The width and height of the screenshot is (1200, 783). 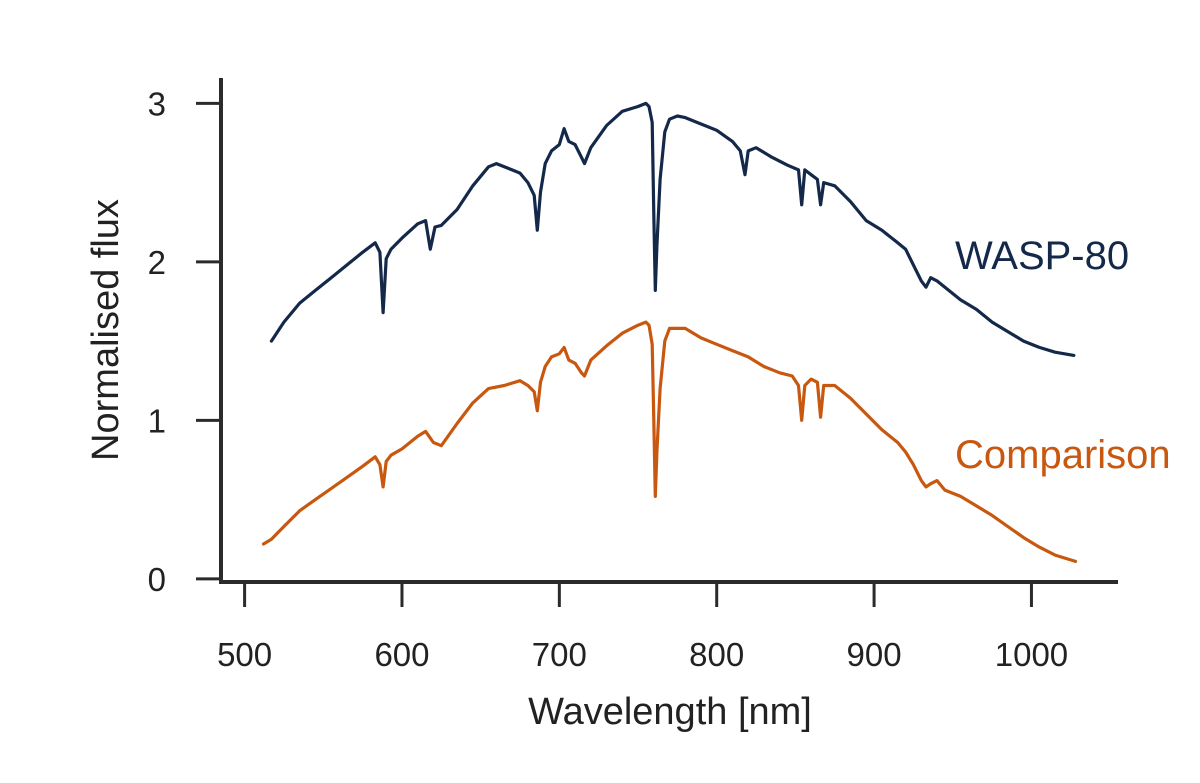 What do you see at coordinates (157, 579) in the screenshot?
I see `y-tick-label: 0` at bounding box center [157, 579].